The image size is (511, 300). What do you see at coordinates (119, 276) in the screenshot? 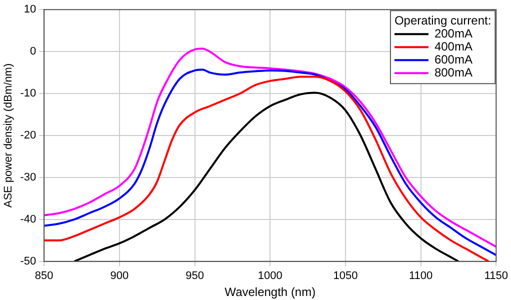
I see `x-tick-label: 900` at bounding box center [119, 276].